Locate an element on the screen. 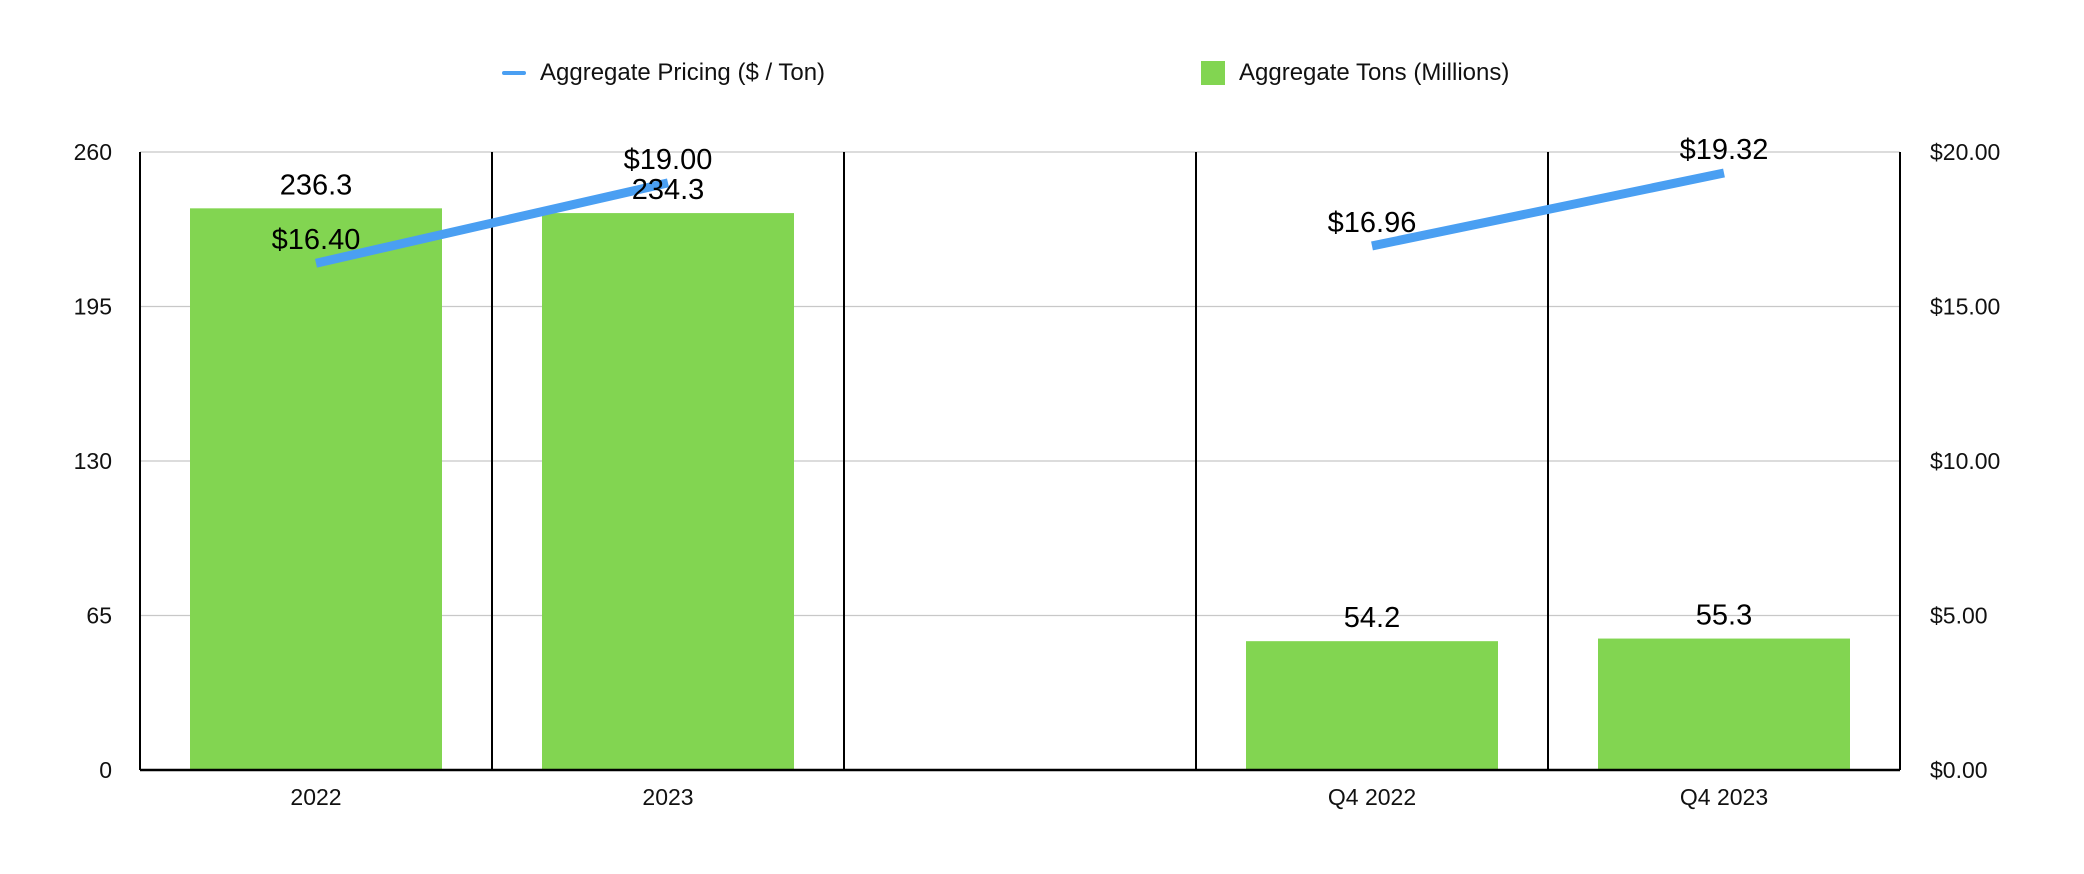 The image size is (2084, 874). y-right-tick-label: $0.00 is located at coordinates (1959, 770).